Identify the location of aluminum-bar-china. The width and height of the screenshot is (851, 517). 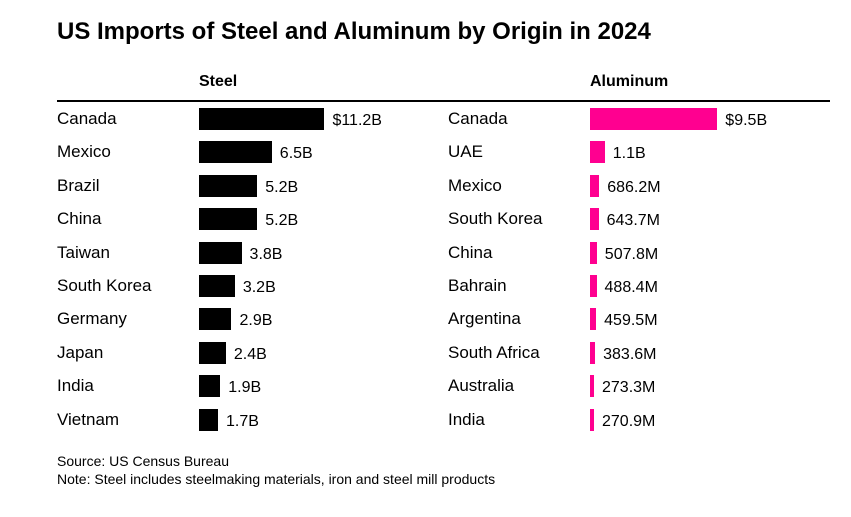
(593, 252).